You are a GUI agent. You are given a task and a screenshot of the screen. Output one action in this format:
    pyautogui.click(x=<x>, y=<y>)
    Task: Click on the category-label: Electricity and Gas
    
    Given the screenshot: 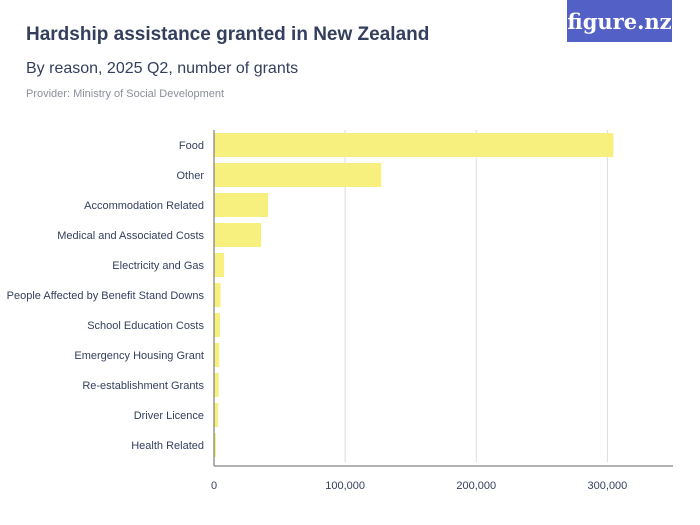 What is the action you would take?
    pyautogui.click(x=158, y=266)
    